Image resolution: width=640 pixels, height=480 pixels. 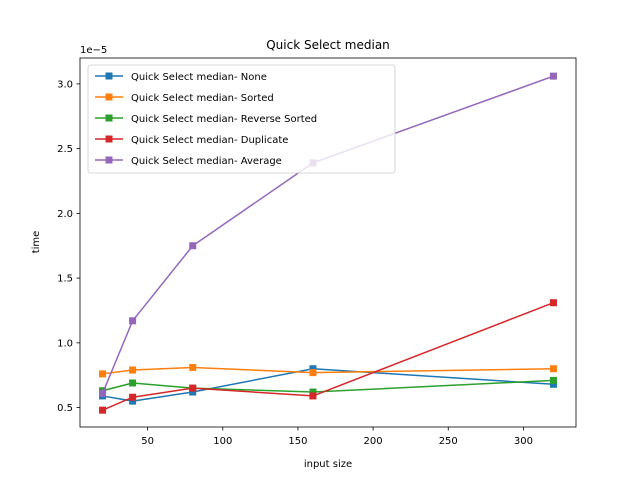 I want to click on y-tick-label: 2.0, so click(x=65, y=214).